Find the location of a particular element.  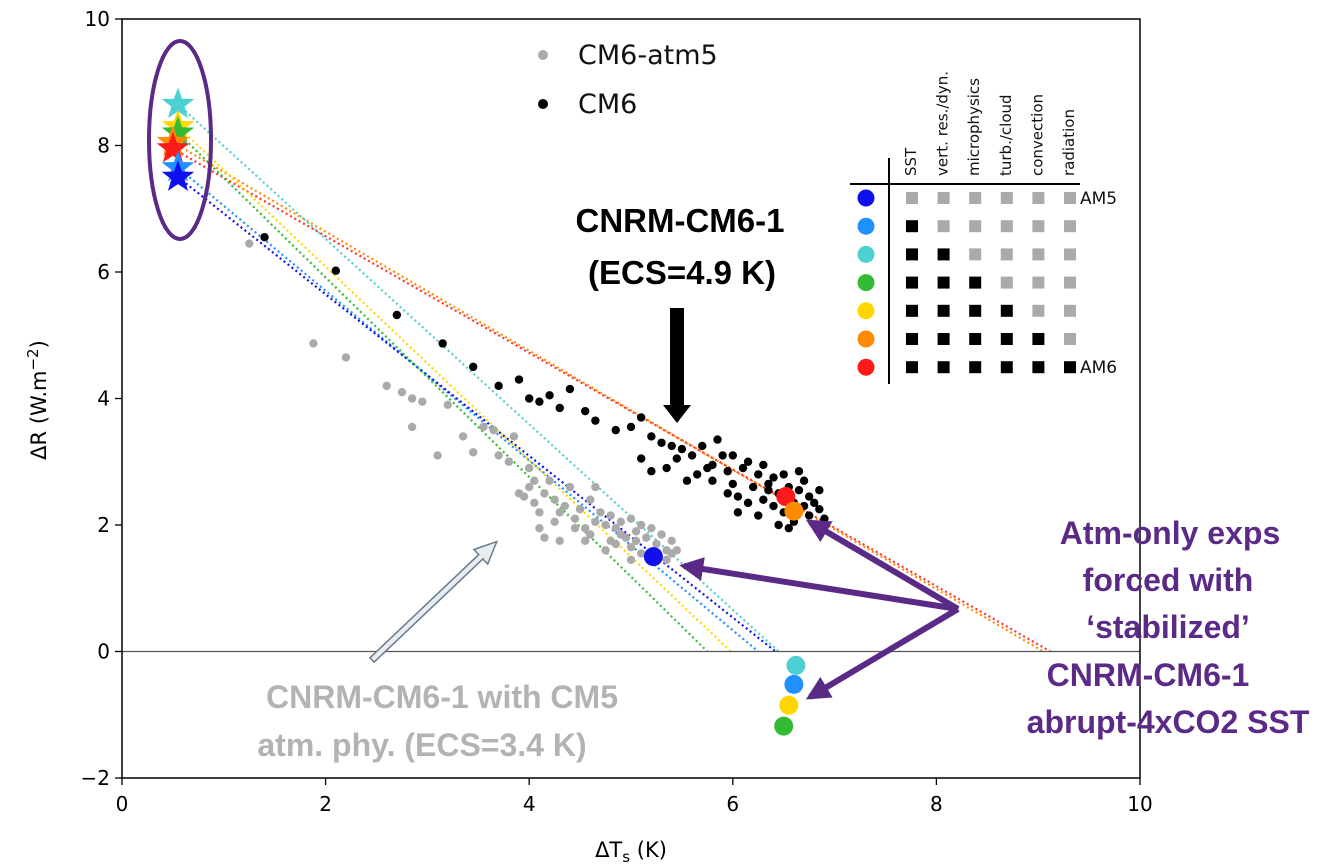

y-tick-label: 10 is located at coordinates (97, 19).